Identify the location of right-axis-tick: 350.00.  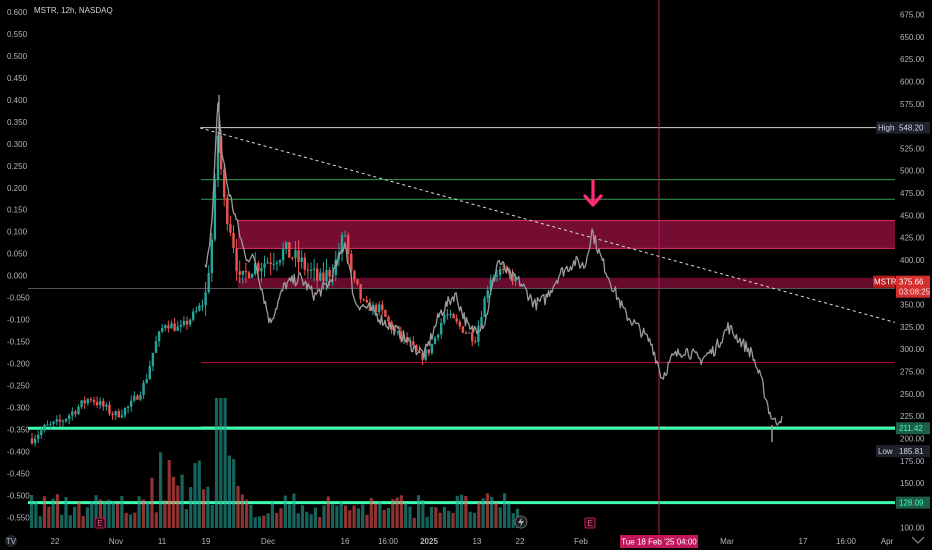
(912, 305).